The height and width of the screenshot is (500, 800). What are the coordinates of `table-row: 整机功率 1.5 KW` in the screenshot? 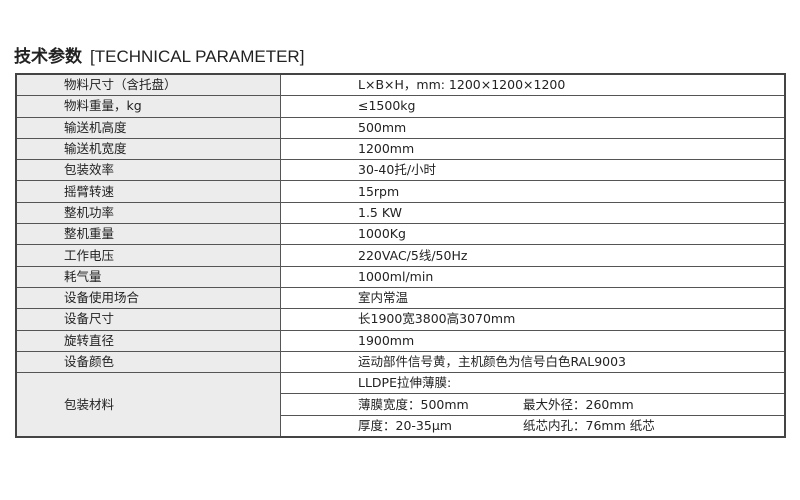 It's located at (400, 213).